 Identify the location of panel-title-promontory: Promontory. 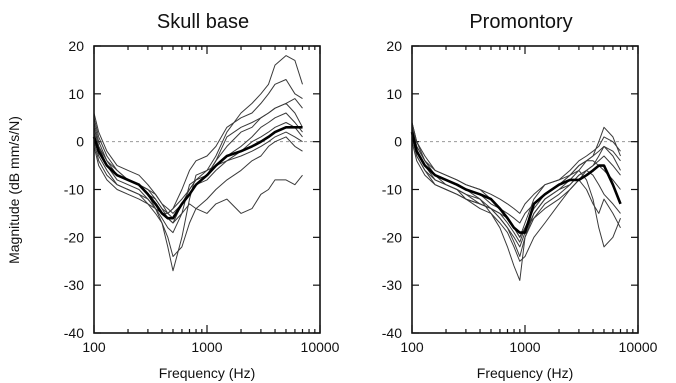
(520, 22).